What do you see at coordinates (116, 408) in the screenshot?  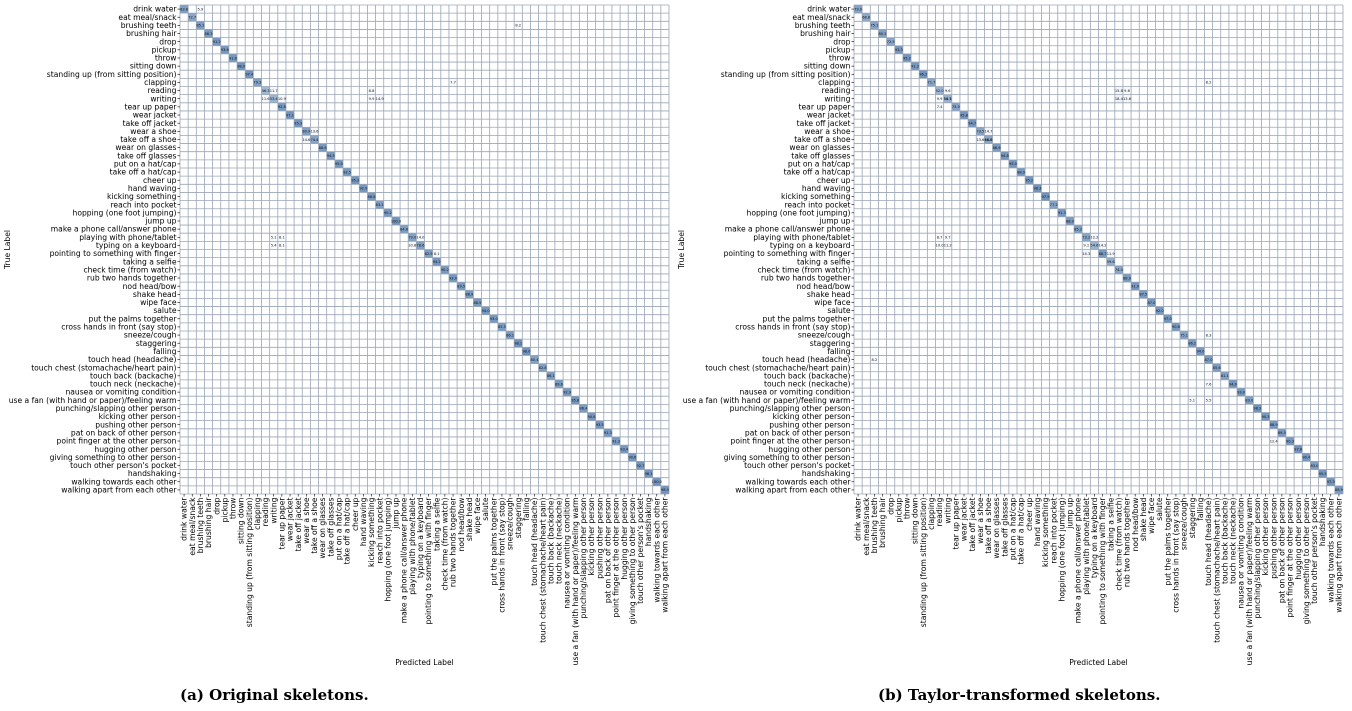 I see `y-tick-label: punching/slapping other person` at bounding box center [116, 408].